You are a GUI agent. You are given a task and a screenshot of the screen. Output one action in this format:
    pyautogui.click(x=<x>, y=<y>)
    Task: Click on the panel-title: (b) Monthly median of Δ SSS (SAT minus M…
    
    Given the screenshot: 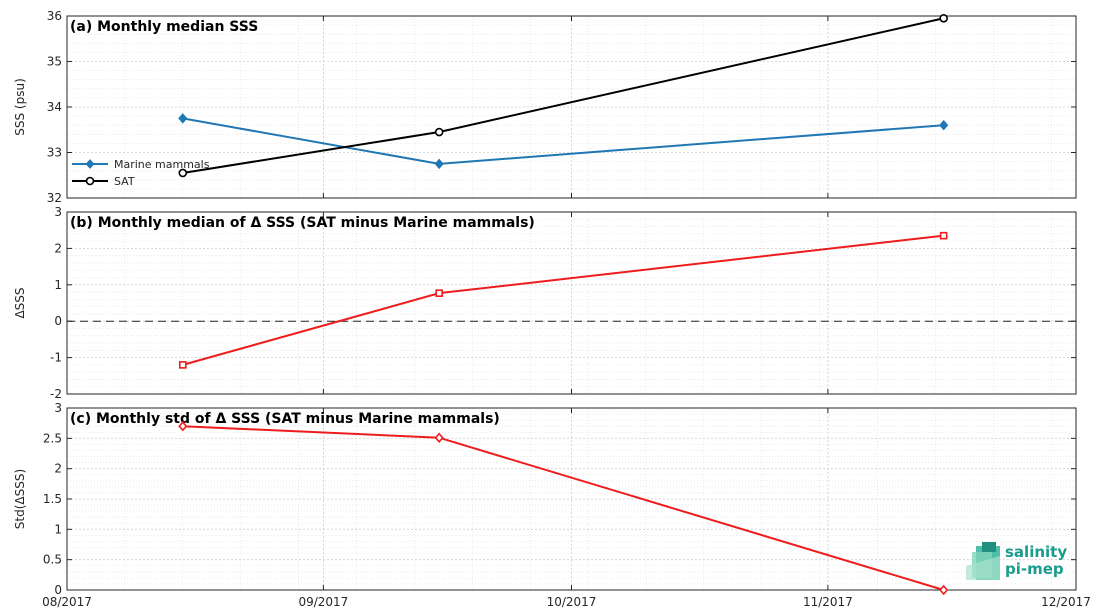 What is the action you would take?
    pyautogui.click(x=302, y=223)
    